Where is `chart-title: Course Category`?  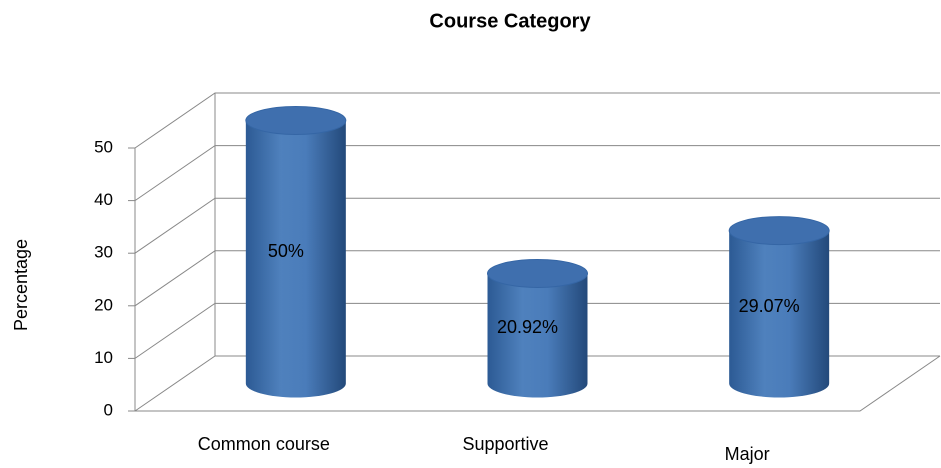 chart-title: Course Category is located at coordinates (510, 21).